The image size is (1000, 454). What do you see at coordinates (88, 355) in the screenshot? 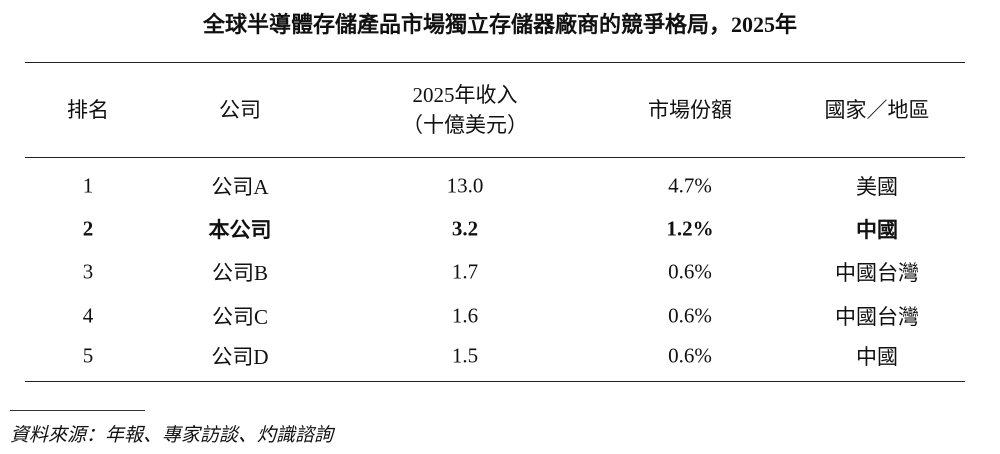
I see `cell: 5` at bounding box center [88, 355].